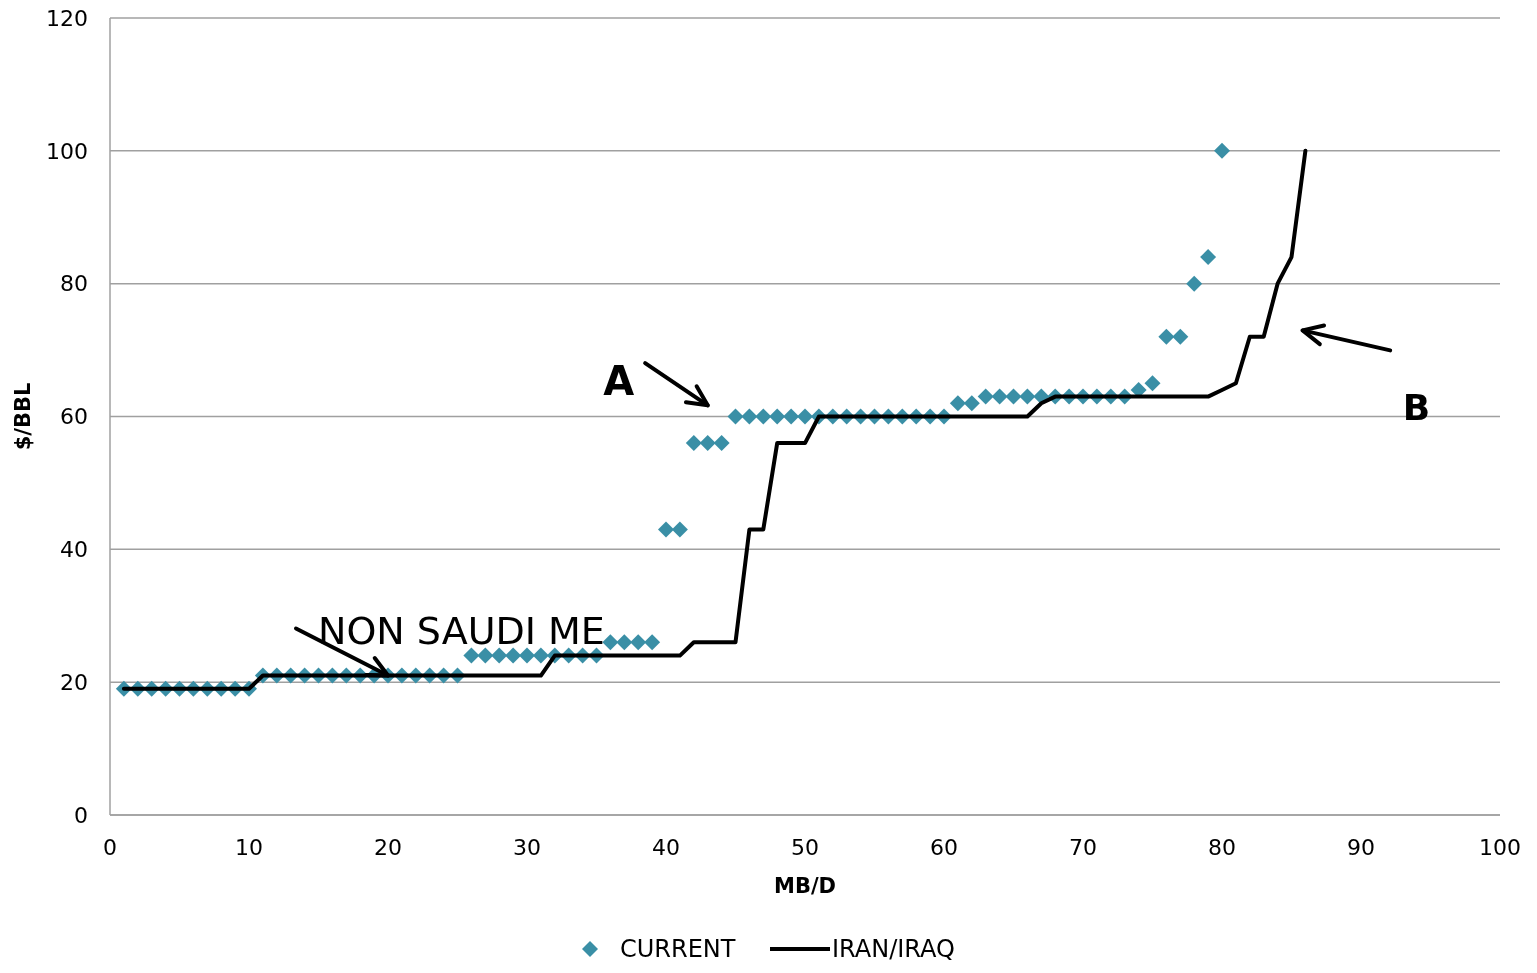 Image resolution: width=1537 pixels, height=973 pixels. I want to click on y-axis-title: $/BBL, so click(23, 416).